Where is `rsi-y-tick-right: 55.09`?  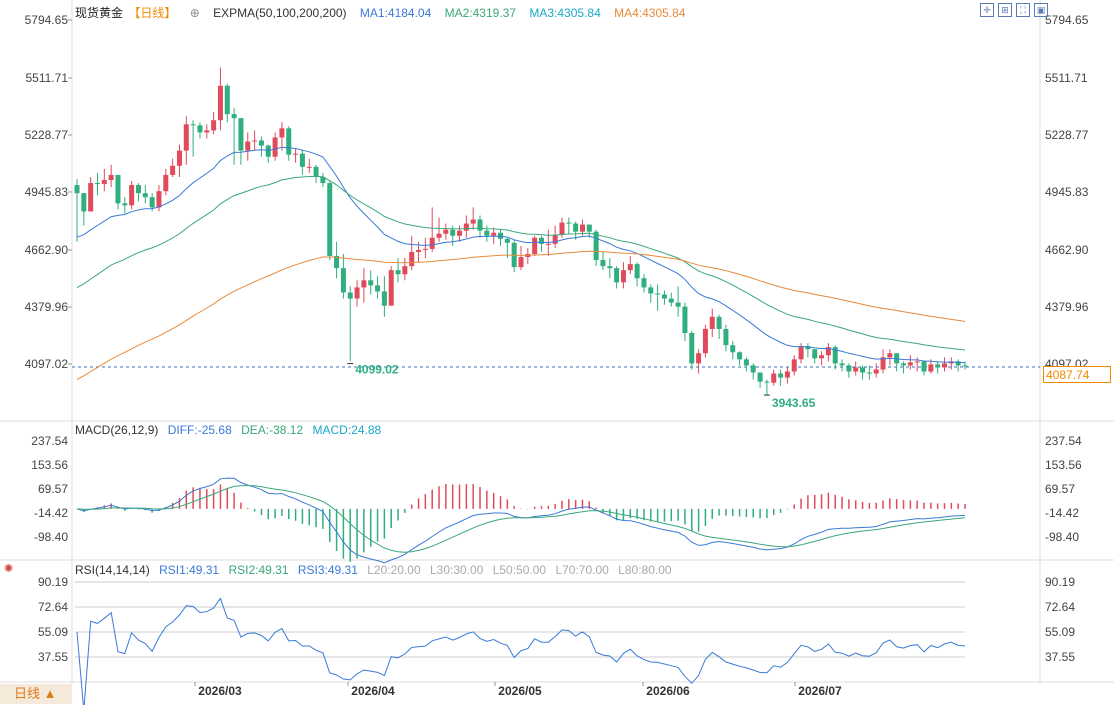
rsi-y-tick-right: 55.09 is located at coordinates (1060, 632).